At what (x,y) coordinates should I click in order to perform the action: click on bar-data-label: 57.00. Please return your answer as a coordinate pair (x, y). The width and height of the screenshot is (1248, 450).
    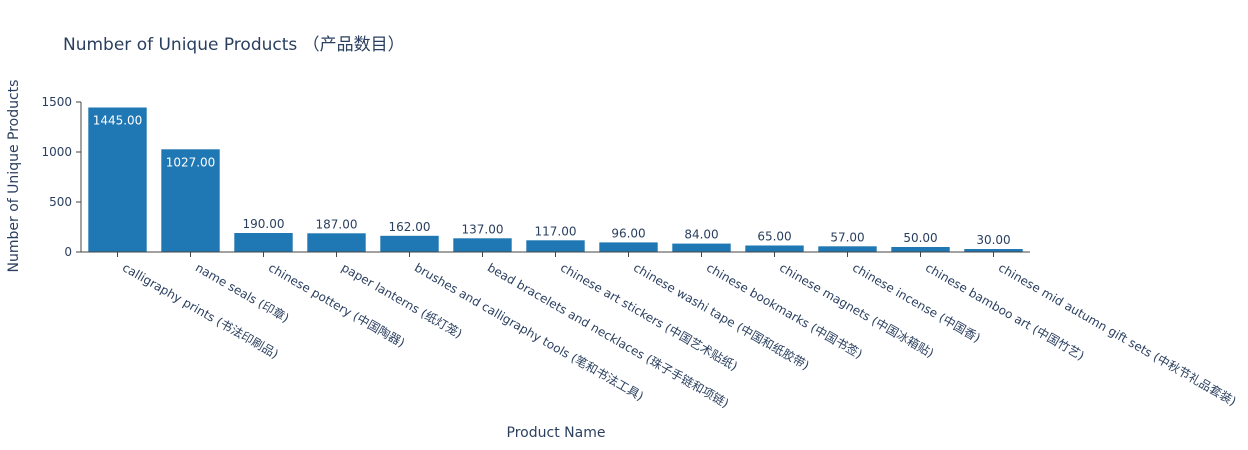
    Looking at the image, I should click on (847, 237).